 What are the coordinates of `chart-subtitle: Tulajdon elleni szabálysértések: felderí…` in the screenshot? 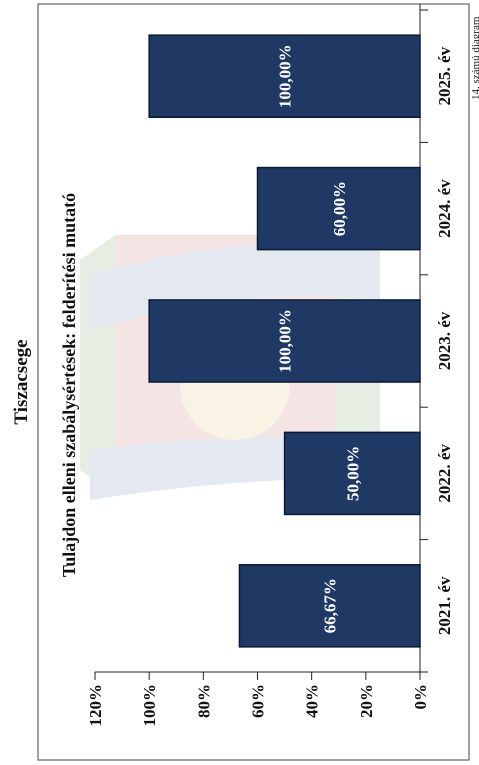 It's located at (69, 385).